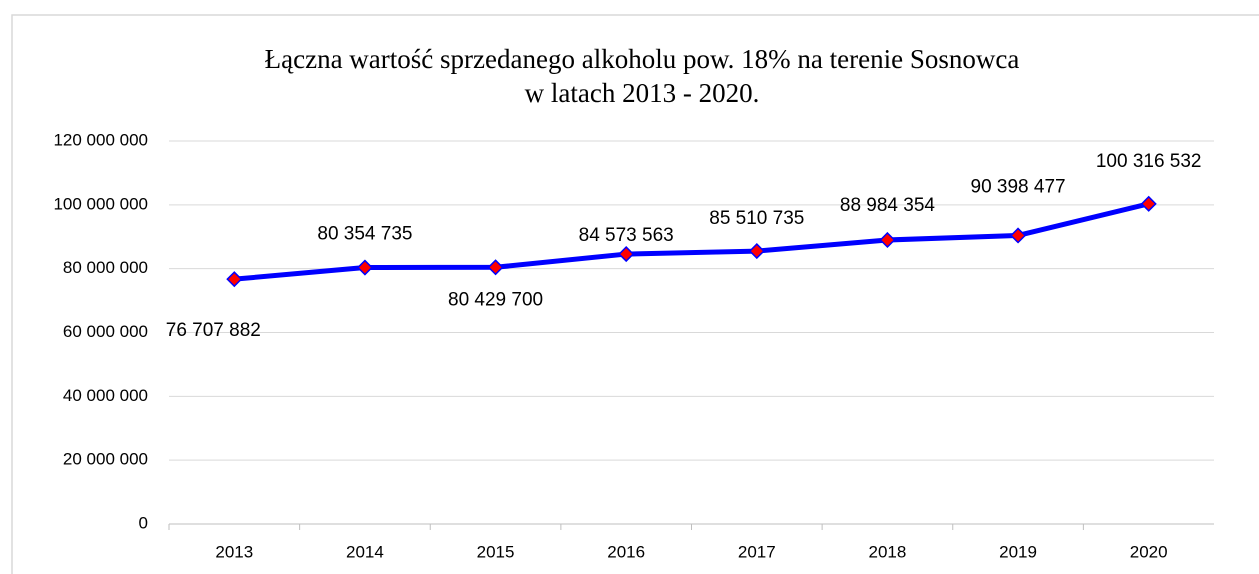 The image size is (1259, 574). Describe the element at coordinates (1149, 161) in the screenshot. I see `data-label: 100 316 532` at that location.